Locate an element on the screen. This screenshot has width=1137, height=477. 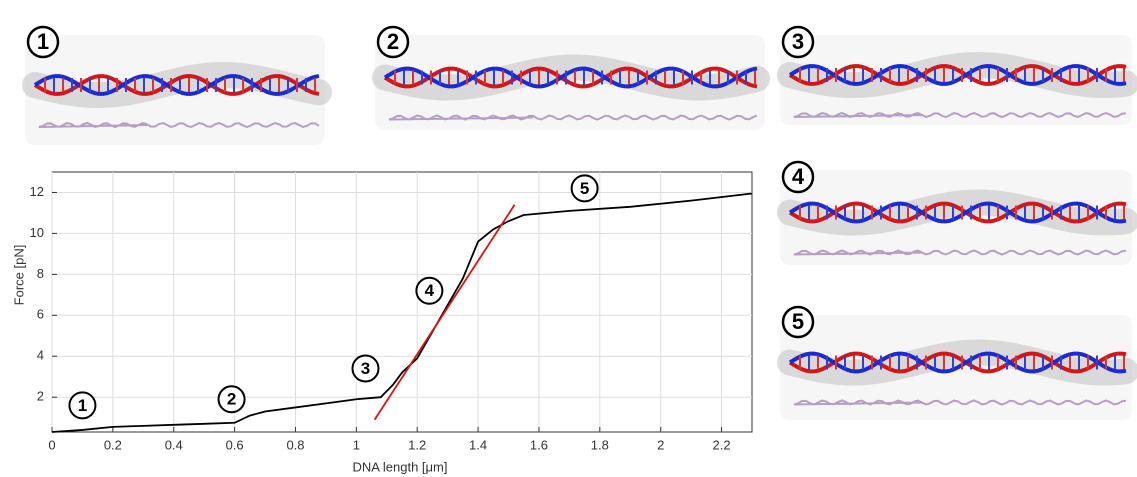
y-axis-label: Force [pN] is located at coordinates (18, 275).